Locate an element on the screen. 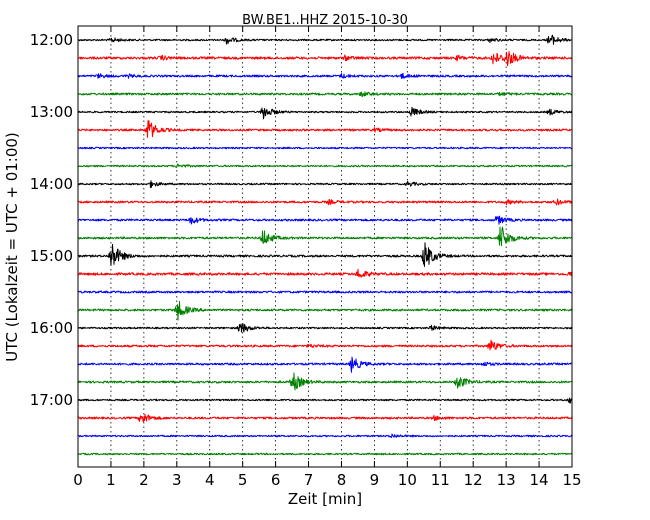 The image size is (650, 520). x-tick-label: 8 is located at coordinates (342, 480).